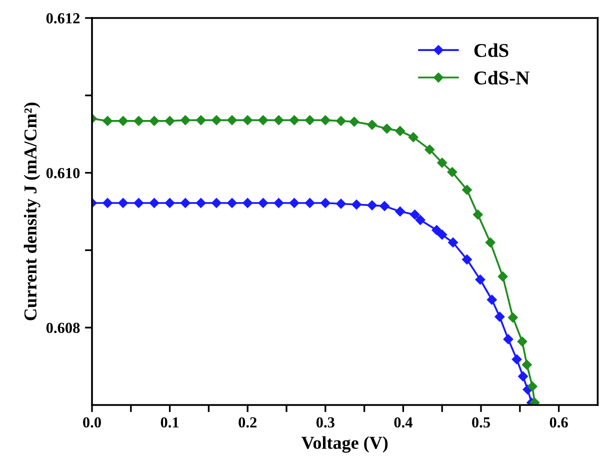 The height and width of the screenshot is (459, 600). What do you see at coordinates (325, 422) in the screenshot?
I see `x-tick-label: 0.3` at bounding box center [325, 422].